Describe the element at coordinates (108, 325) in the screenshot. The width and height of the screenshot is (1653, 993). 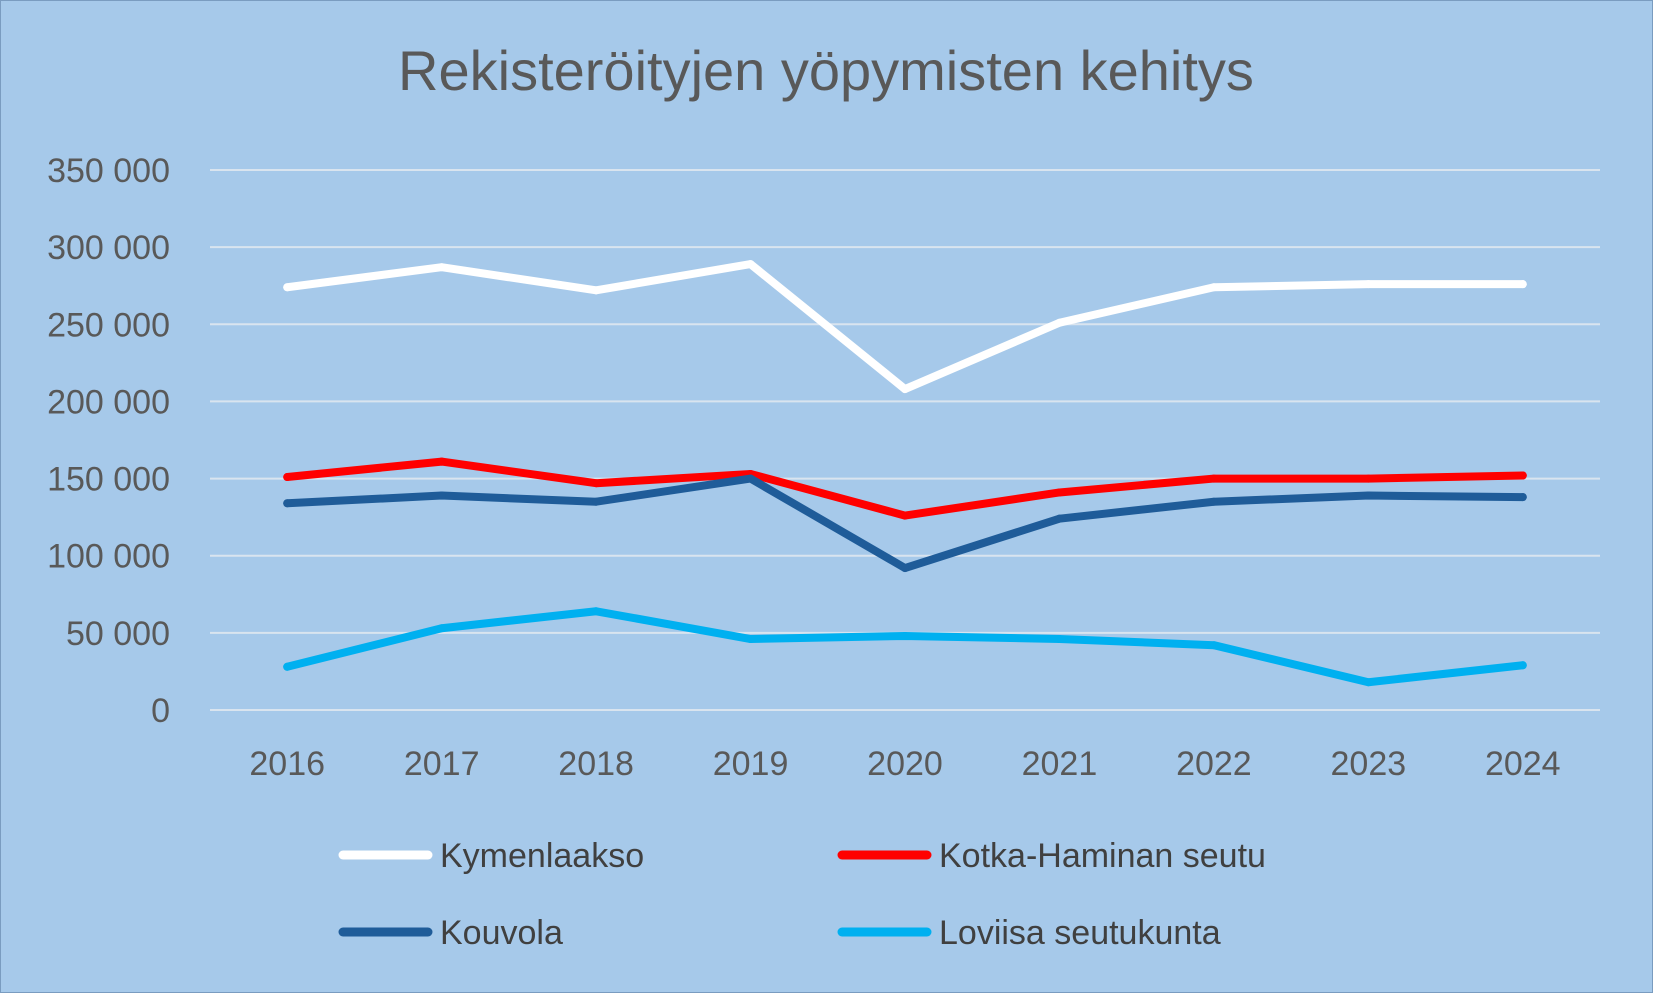
I see `y-tick-label: 250 000` at that location.